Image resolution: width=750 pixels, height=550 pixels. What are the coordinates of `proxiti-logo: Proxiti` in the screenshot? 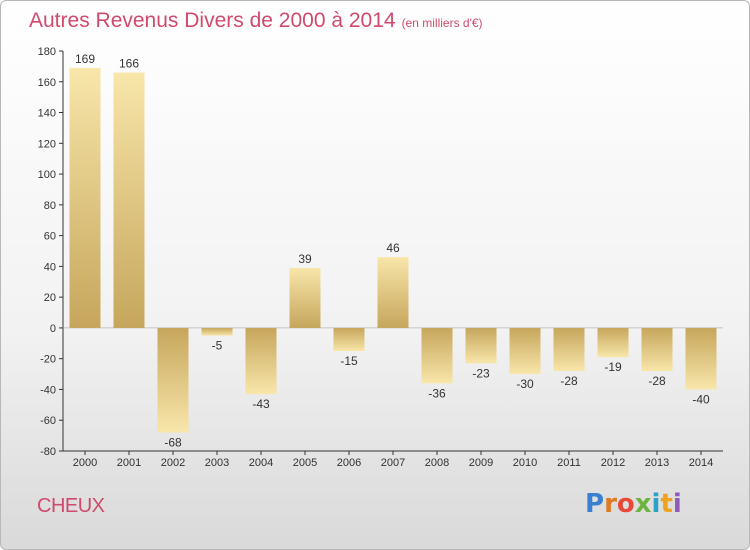 It's located at (633, 504).